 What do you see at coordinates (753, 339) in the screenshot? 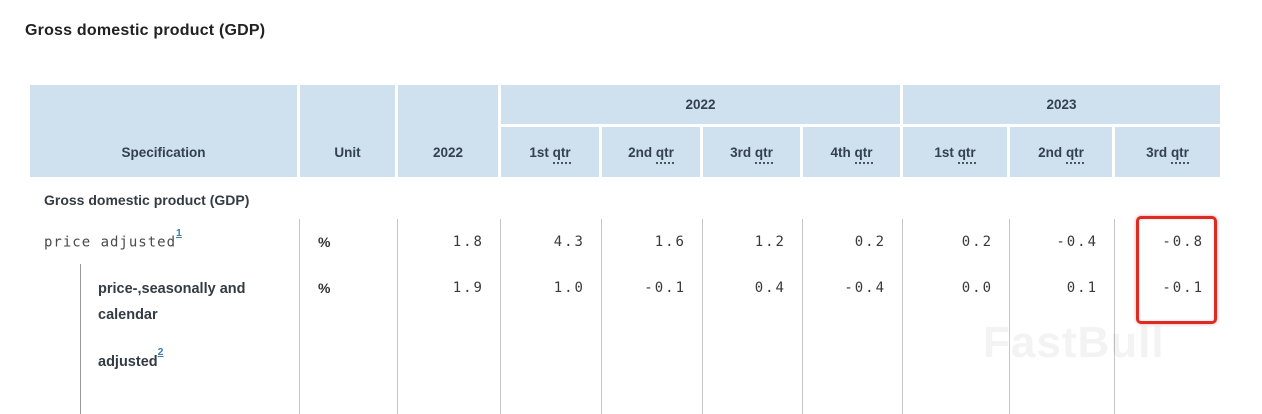
I see `cell-q3-2022: 0.4` at bounding box center [753, 339].